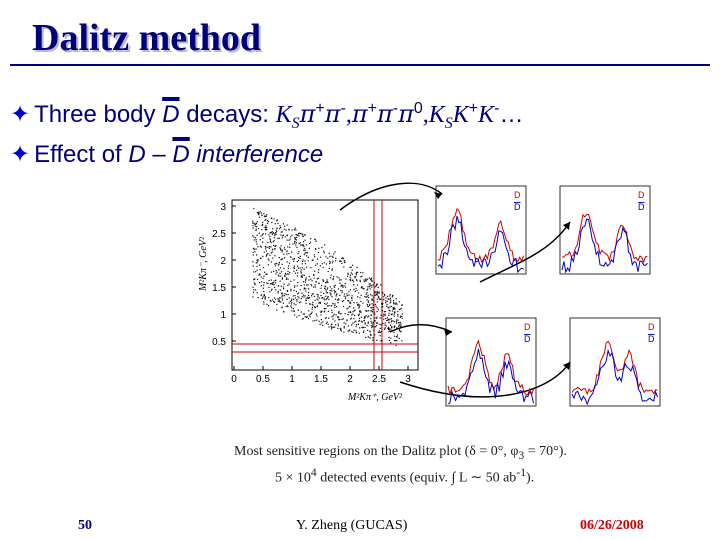 The height and width of the screenshot is (540, 720). I want to click on dalitz-event-cloud, so click(327, 277).